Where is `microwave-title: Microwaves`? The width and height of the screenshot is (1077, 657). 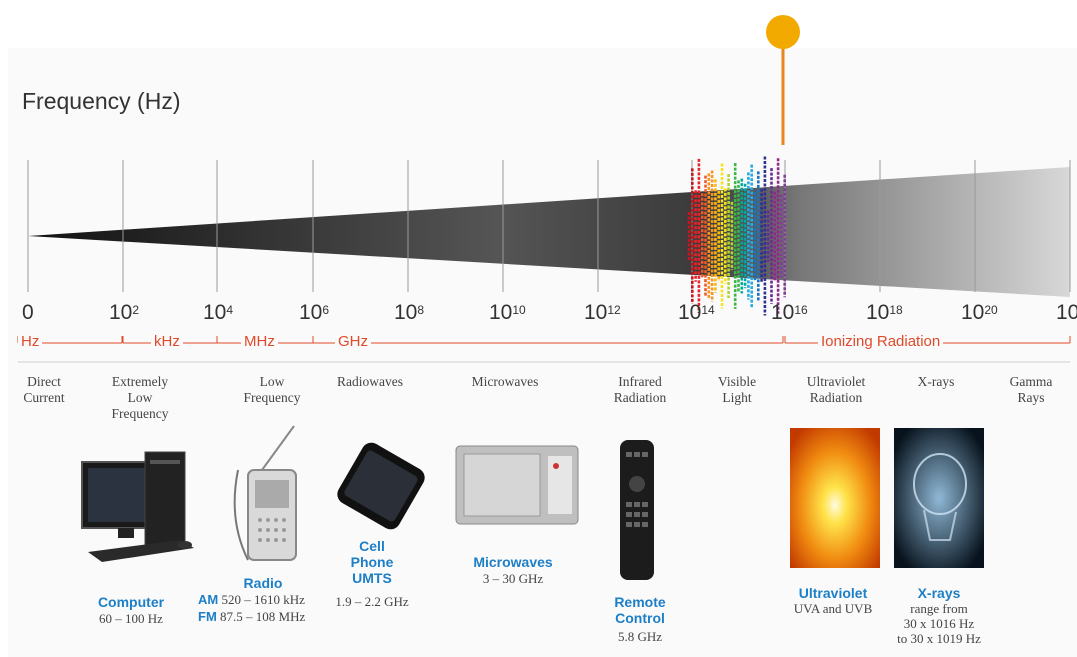 microwave-title: Microwaves is located at coordinates (513, 562).